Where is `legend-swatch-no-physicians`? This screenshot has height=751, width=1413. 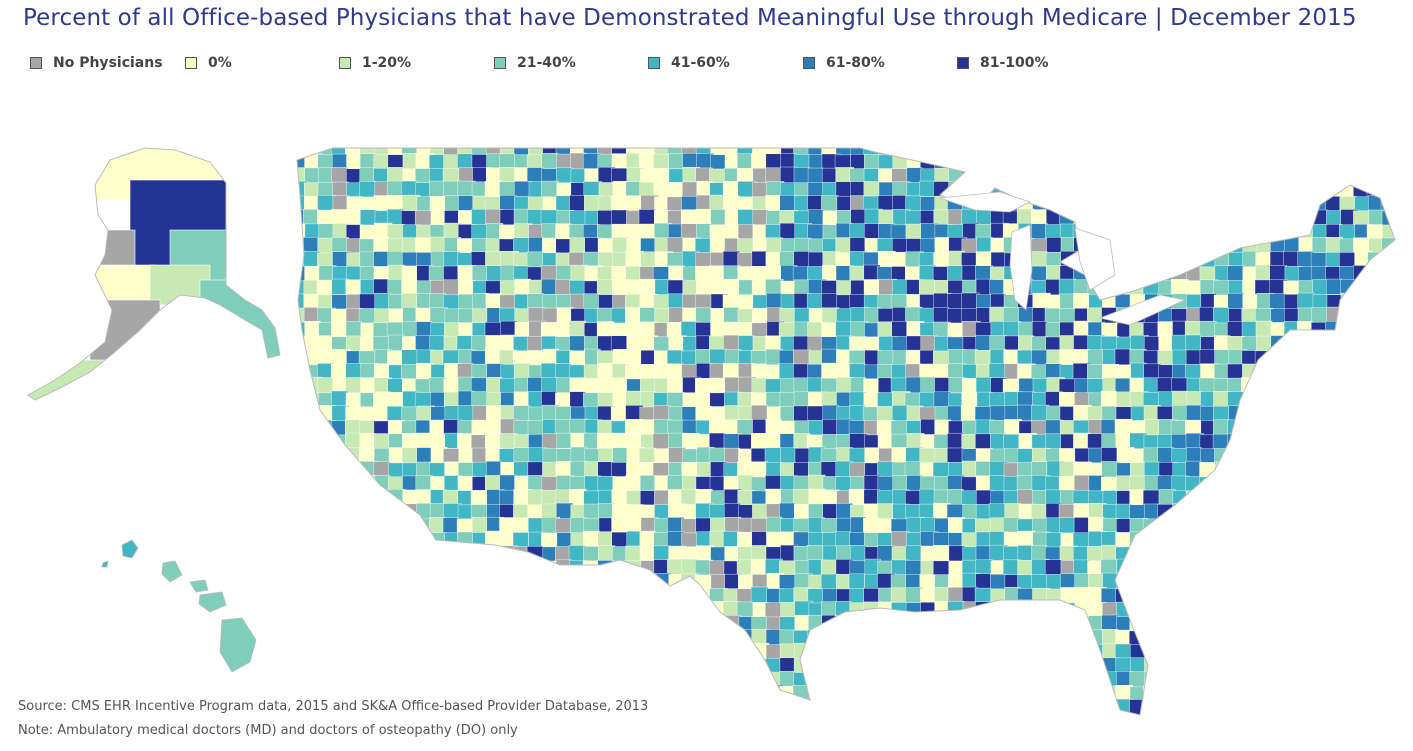 legend-swatch-no-physicians is located at coordinates (36, 63).